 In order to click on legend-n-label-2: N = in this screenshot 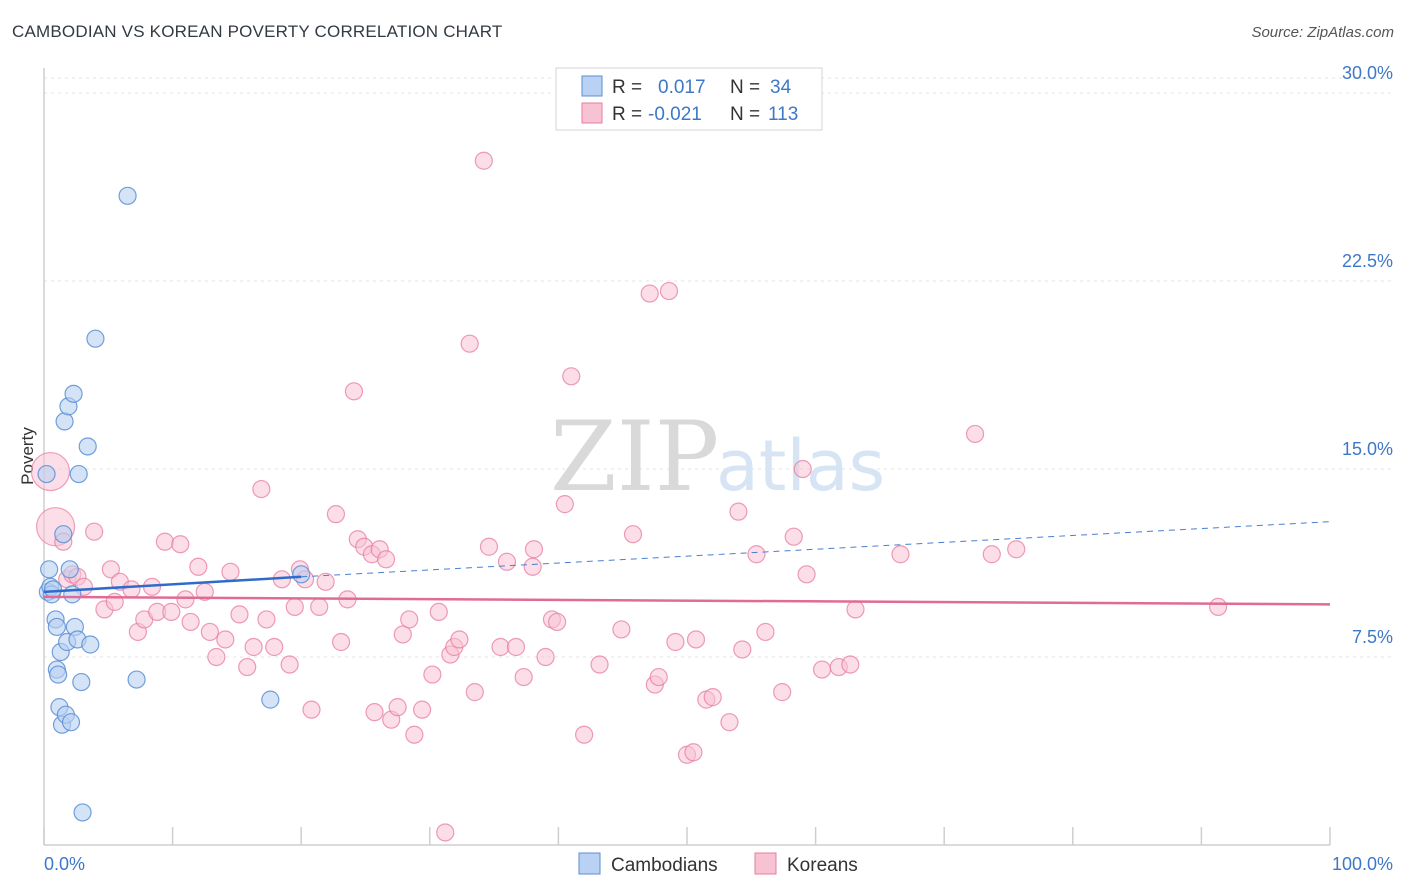, I will do `click(745, 114)`.